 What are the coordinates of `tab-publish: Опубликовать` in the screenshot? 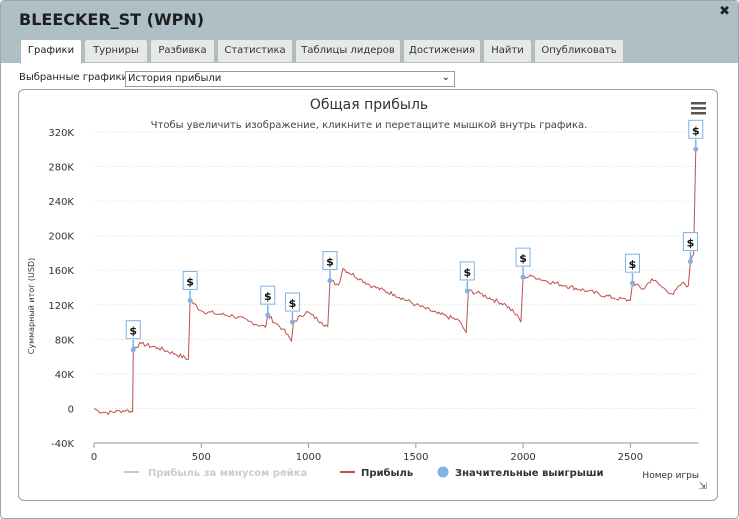 It's located at (579, 50).